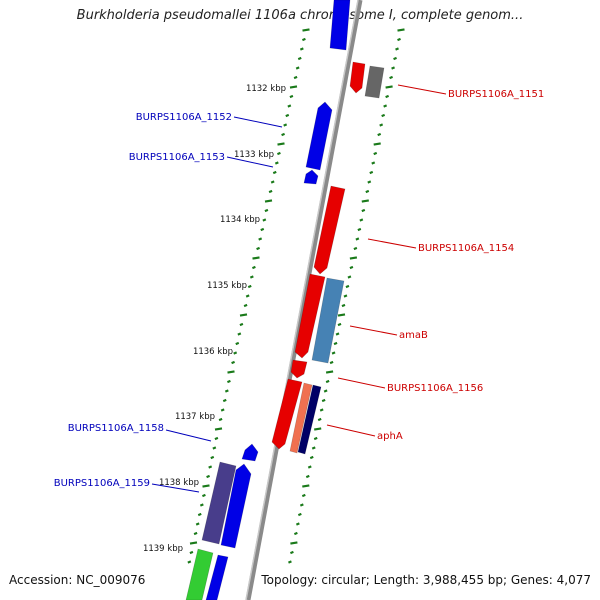  What do you see at coordinates (496, 94) in the screenshot?
I see `gene-label: BURPS1106A_1151` at bounding box center [496, 94].